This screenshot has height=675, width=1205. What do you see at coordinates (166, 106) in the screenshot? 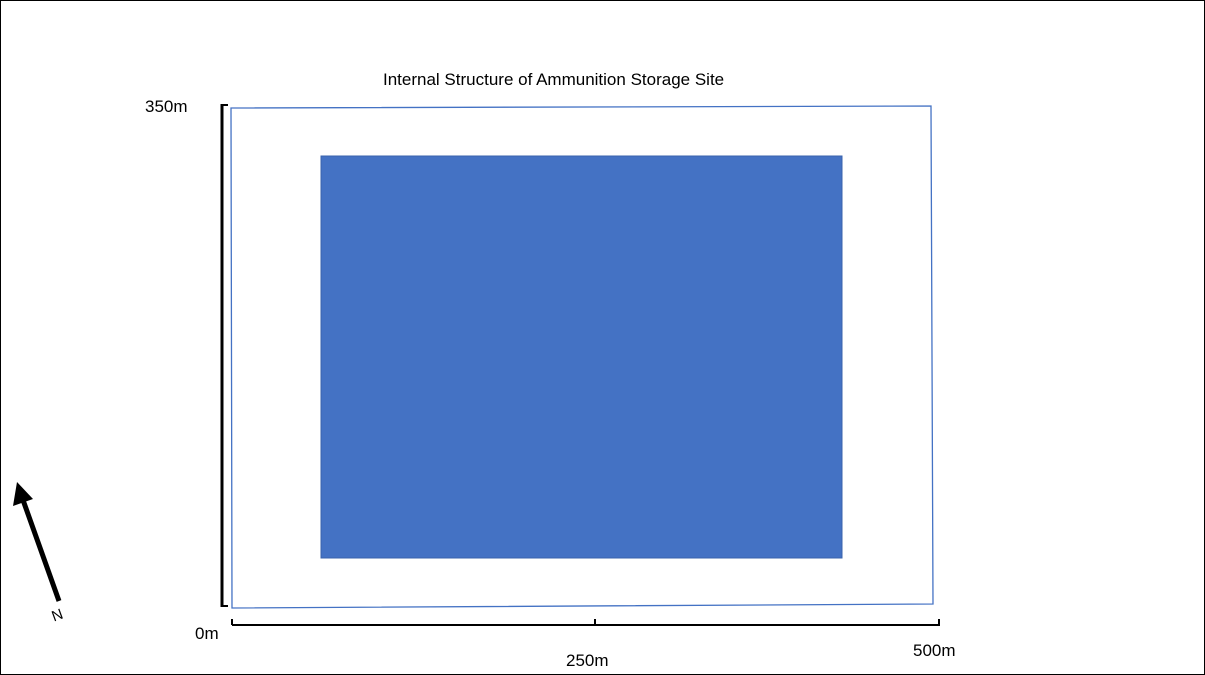
I see `y-axis-top-label: 350m` at bounding box center [166, 106].